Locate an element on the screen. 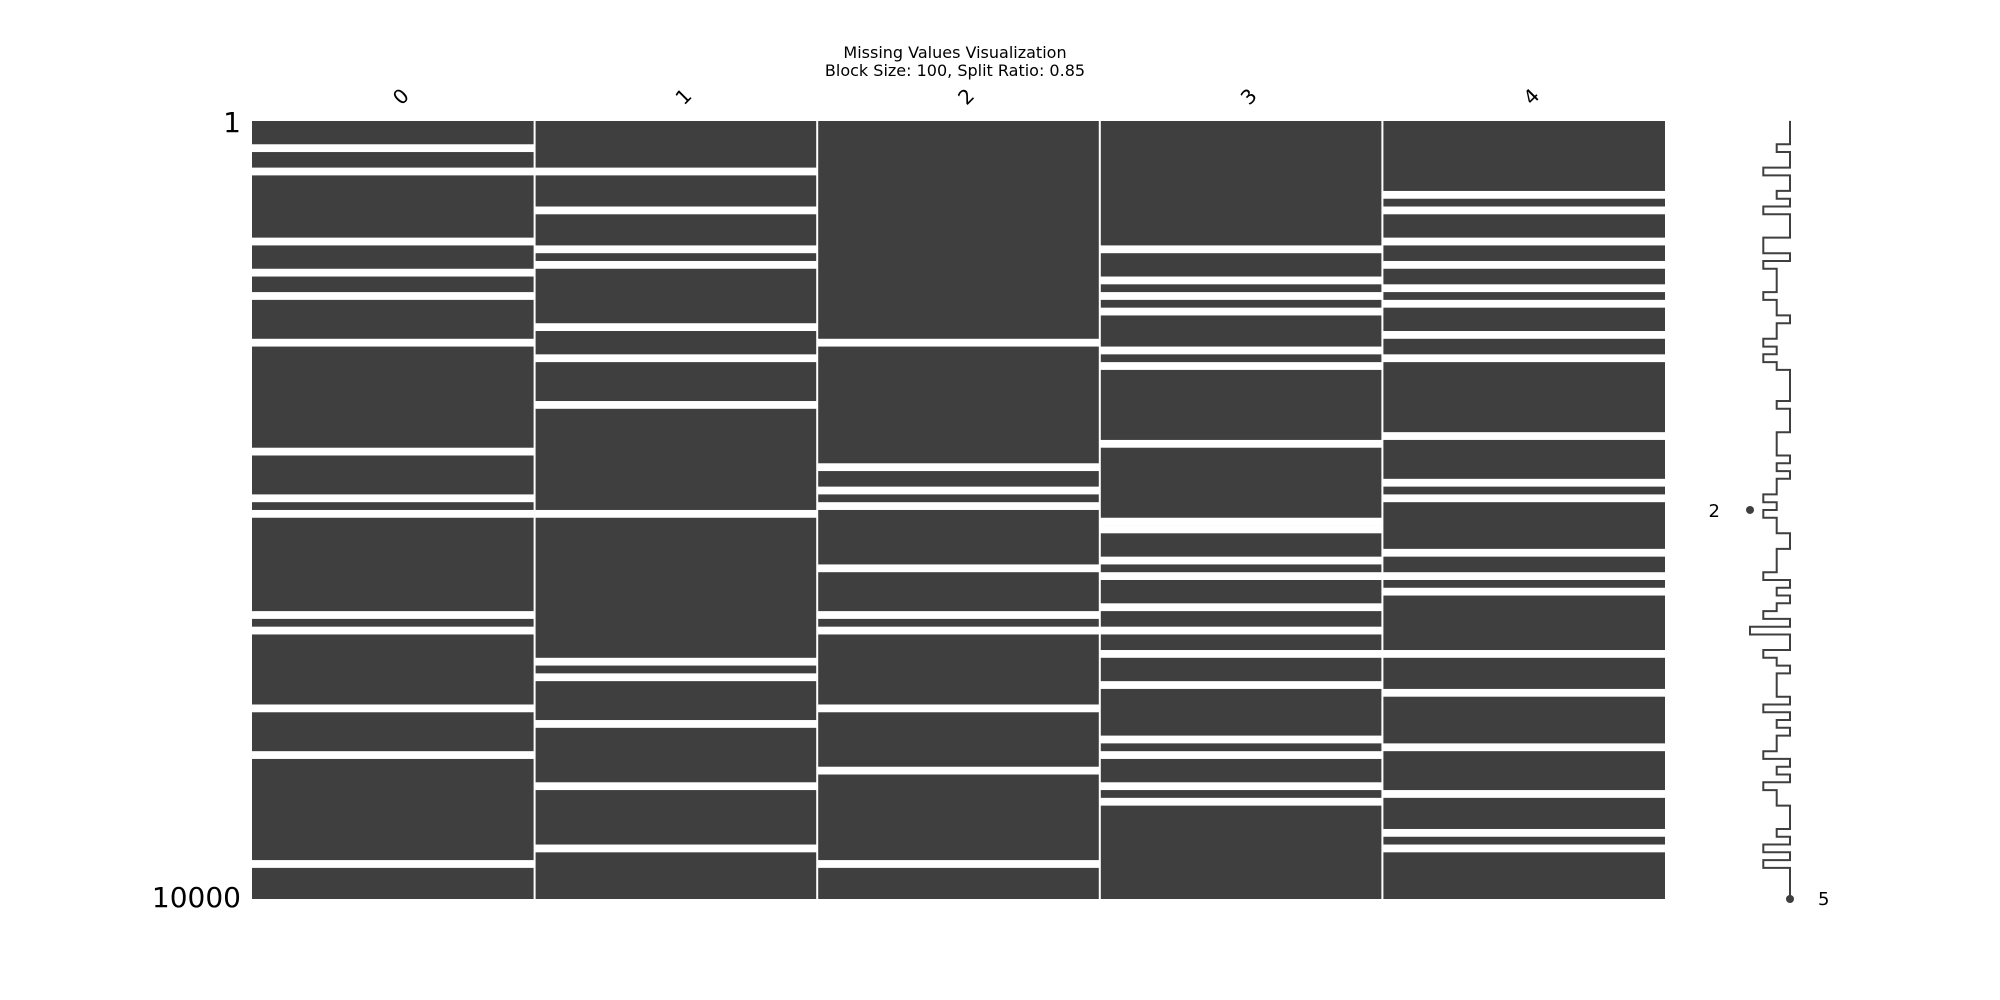 Image resolution: width=2000 pixels, height=1000 pixels. sparkline-path is located at coordinates (1770, 509).